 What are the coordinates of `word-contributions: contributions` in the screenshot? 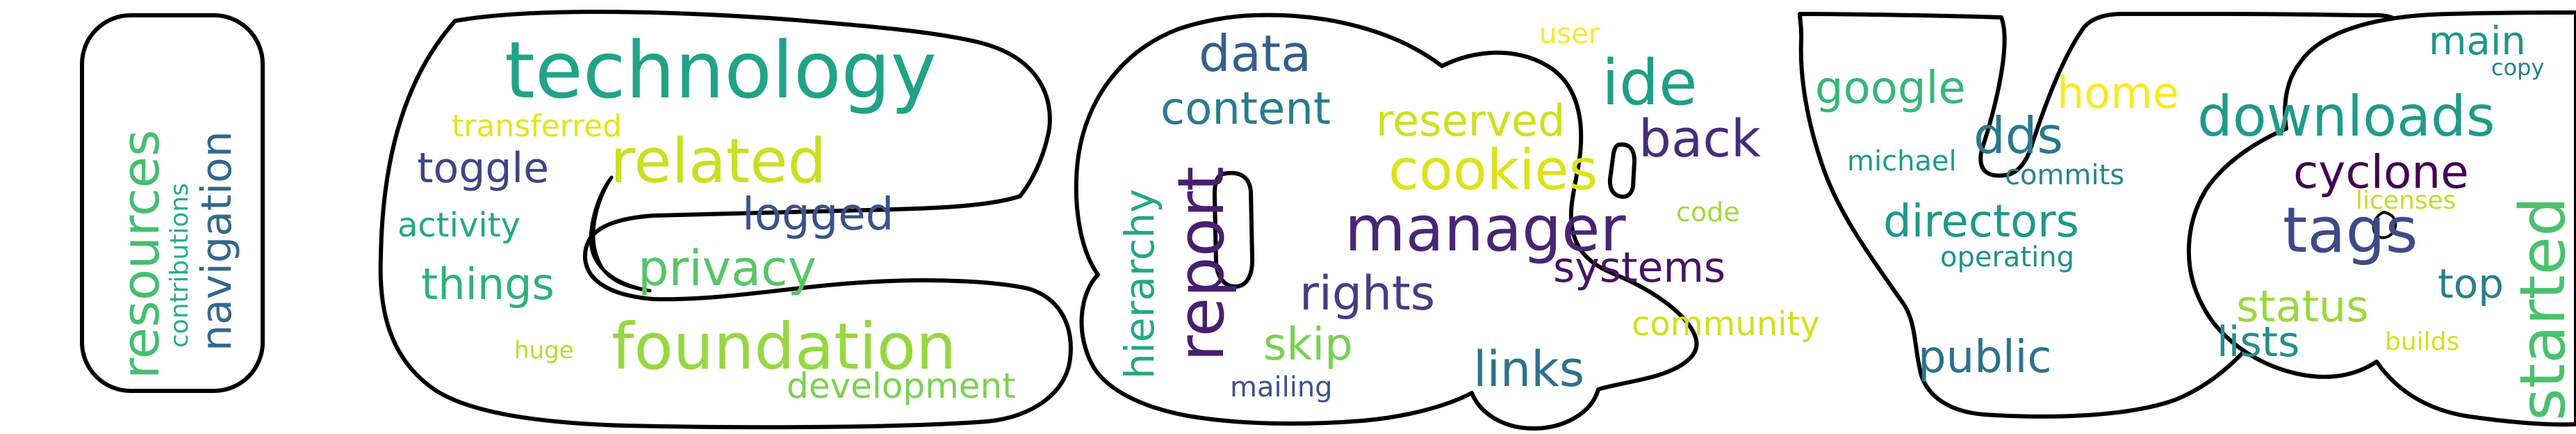 It's located at (179, 265).